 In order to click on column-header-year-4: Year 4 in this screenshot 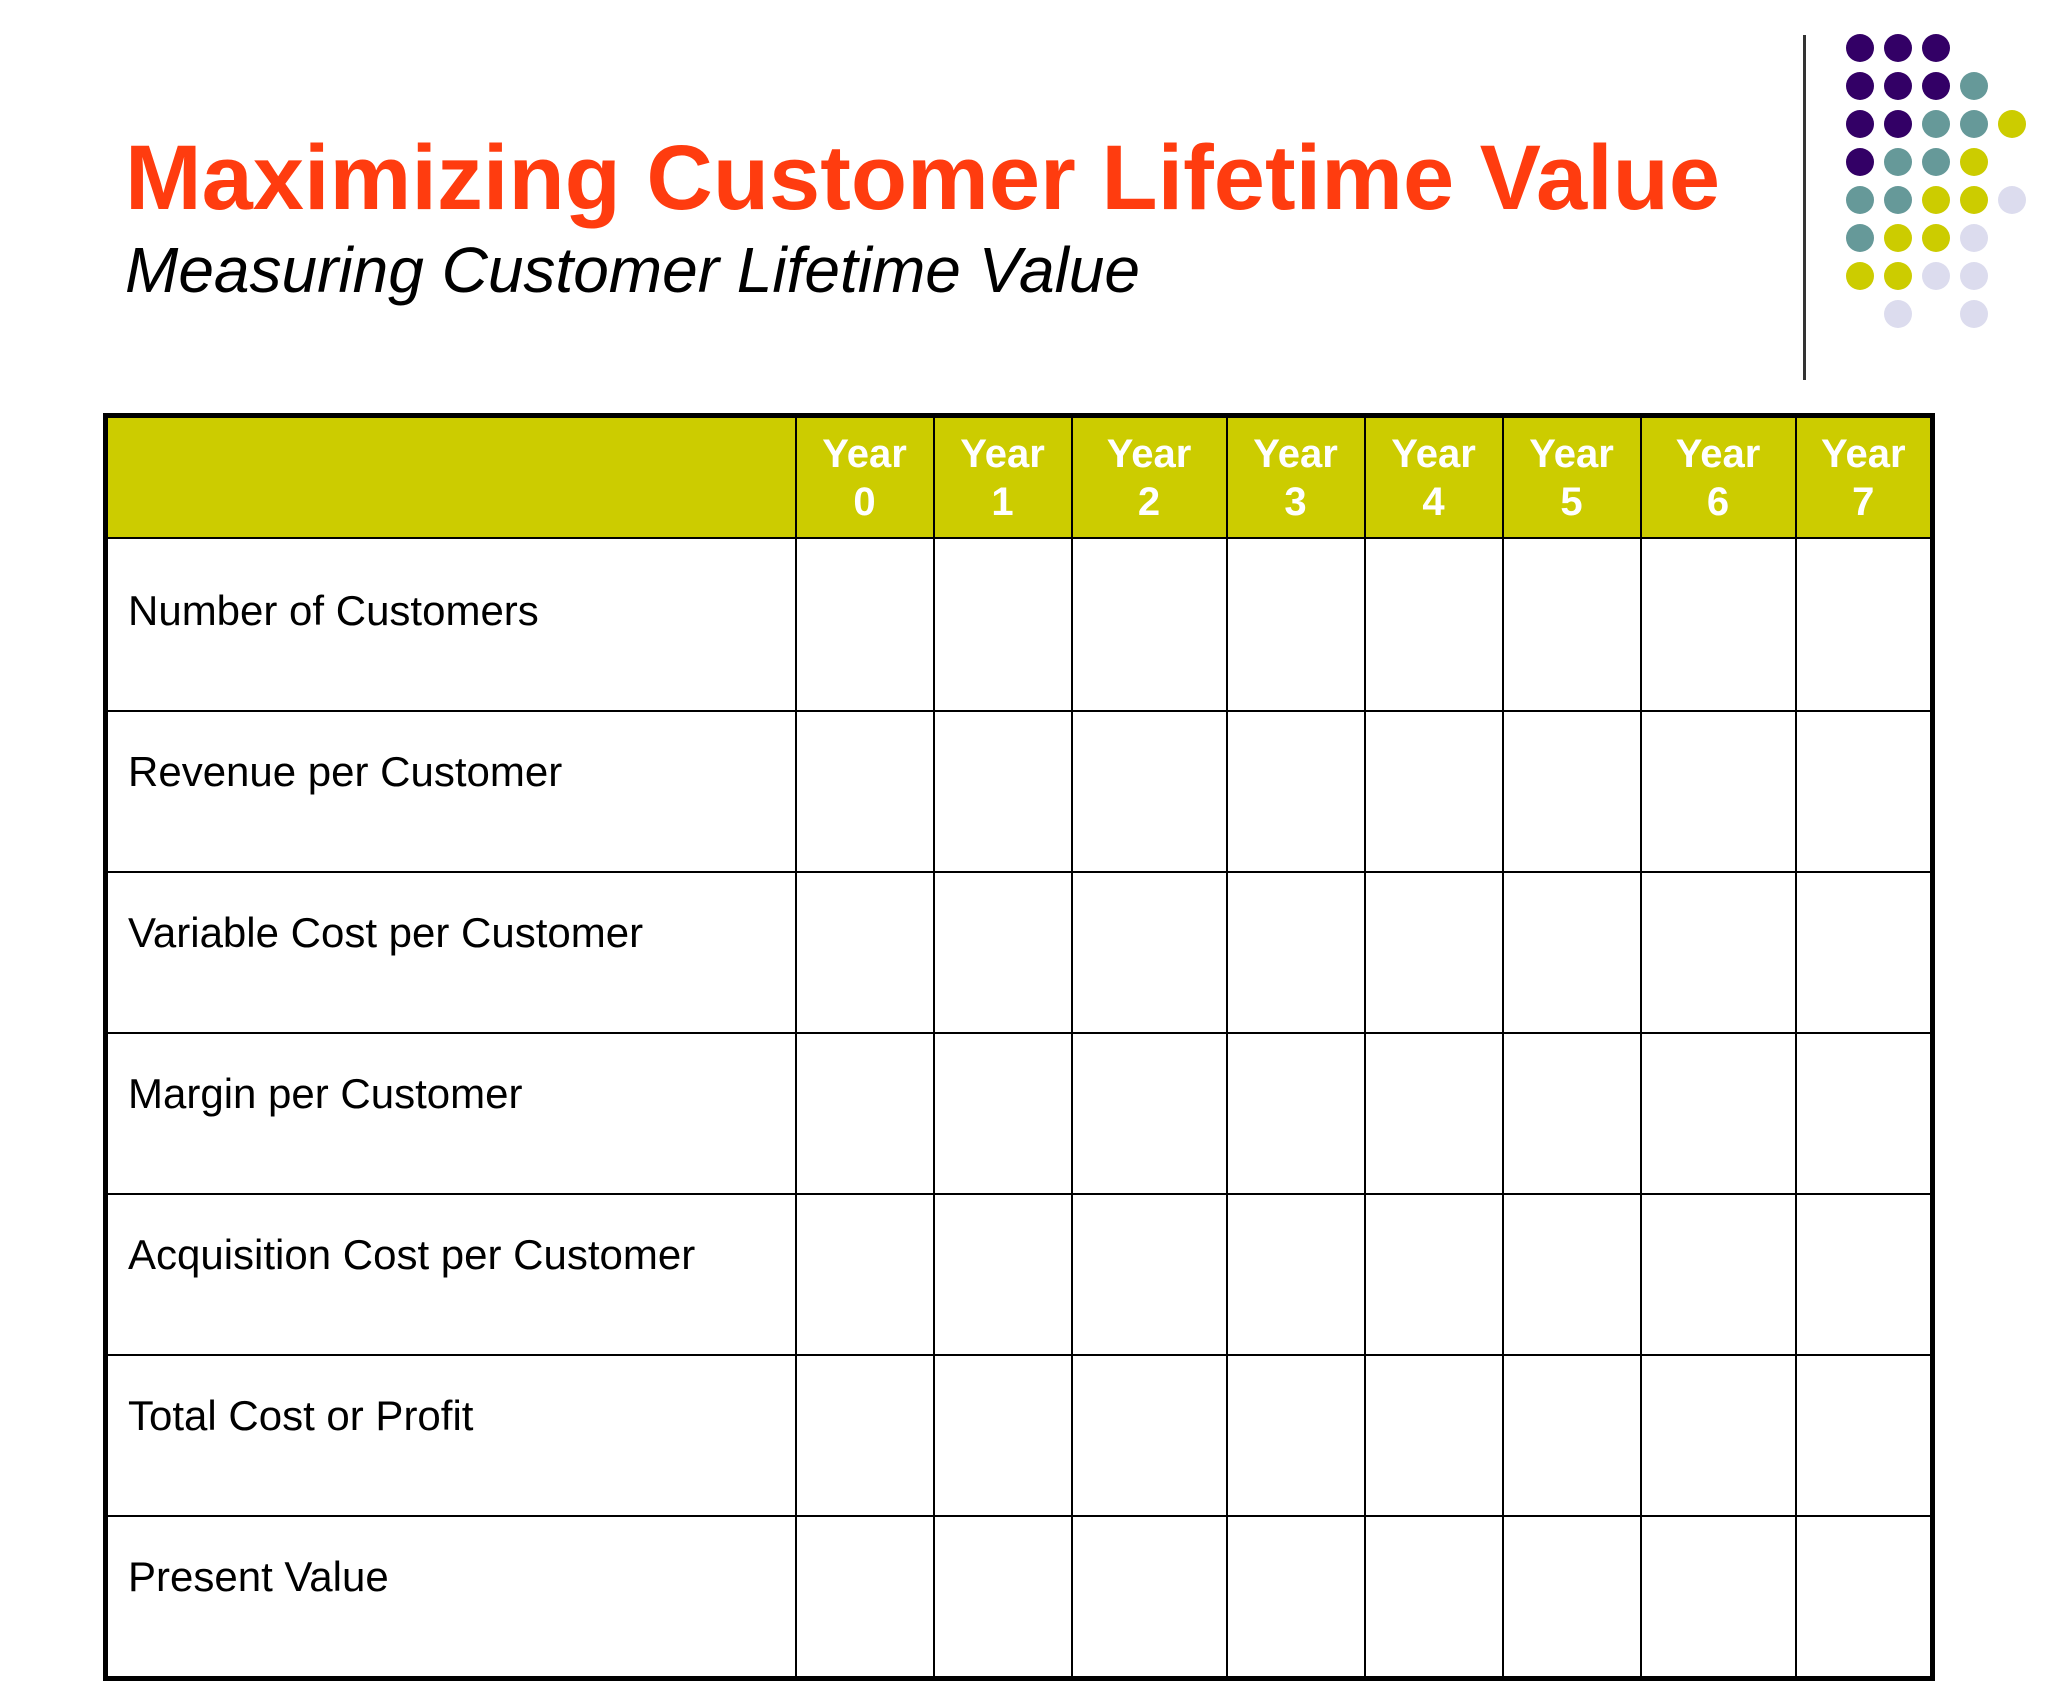, I will do `click(1433, 476)`.